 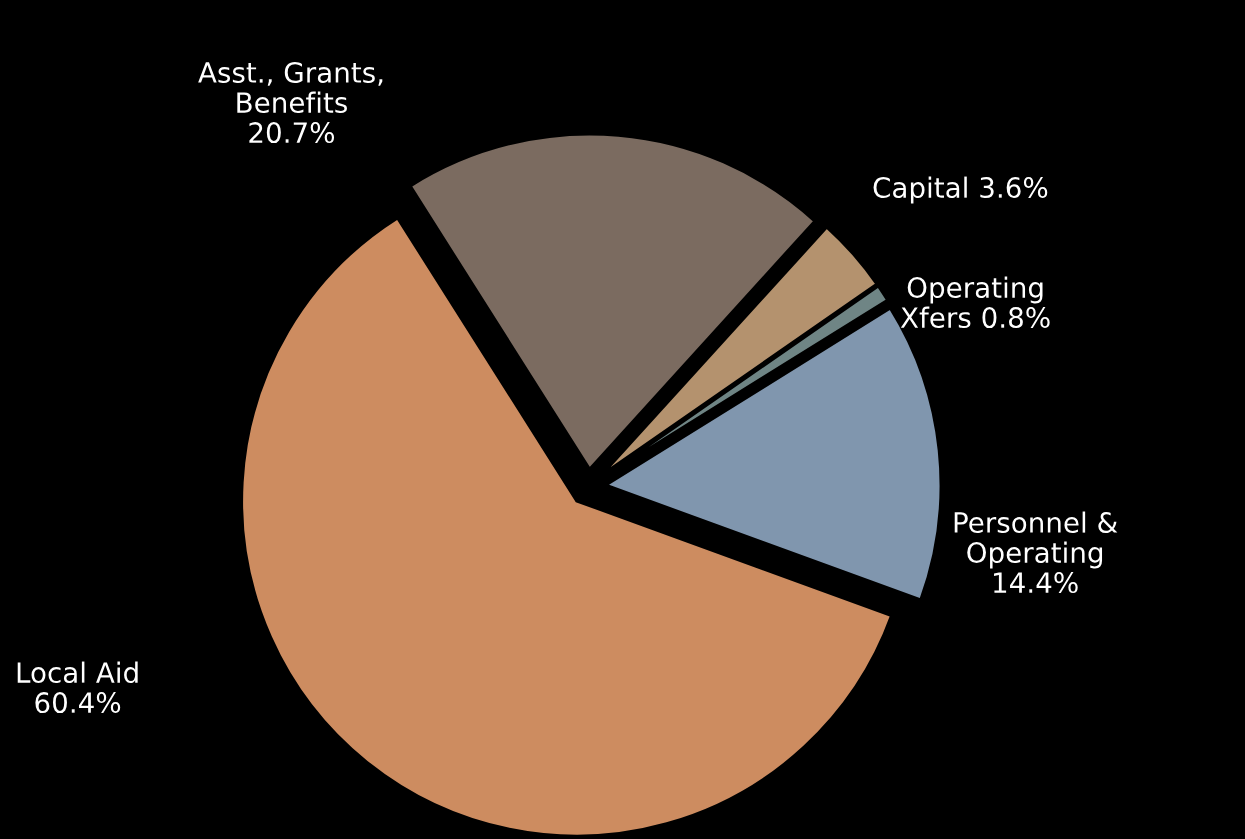 I want to click on slice-label: Capital 3.6%, so click(x=960, y=190).